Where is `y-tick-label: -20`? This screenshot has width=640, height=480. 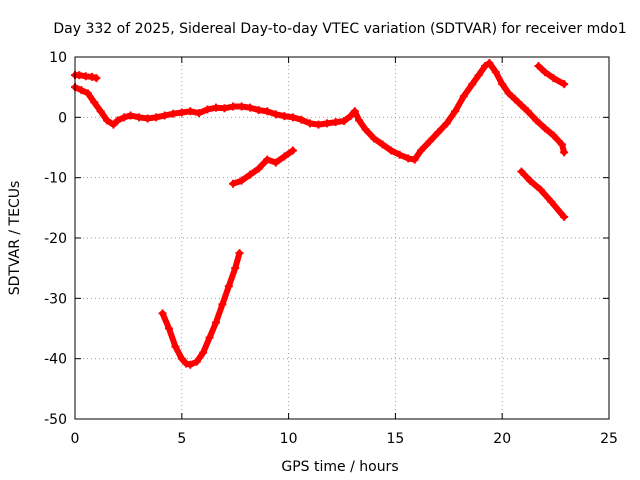 y-tick-label: -20 is located at coordinates (55, 239).